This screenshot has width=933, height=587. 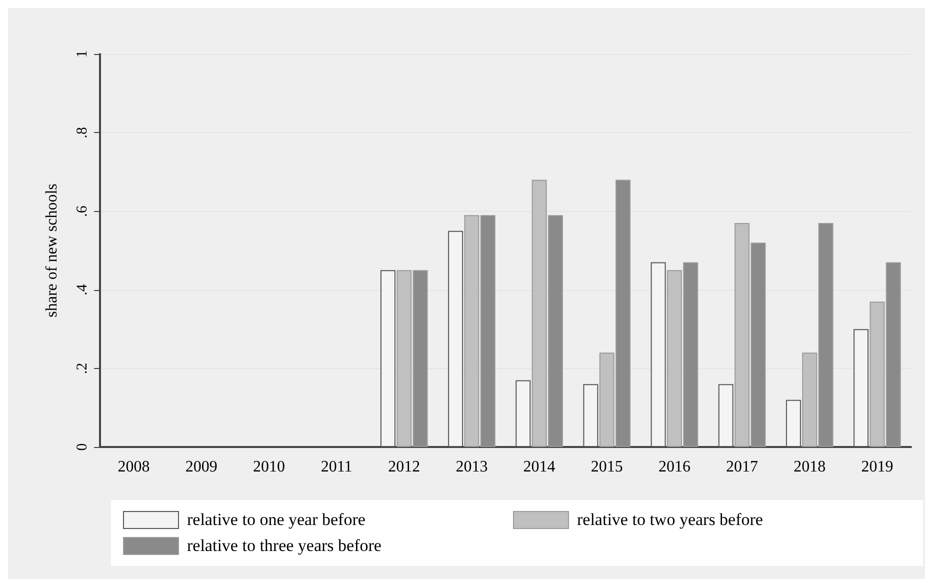 What do you see at coordinates (82, 132) in the screenshot?
I see `y-tick-label: .8` at bounding box center [82, 132].